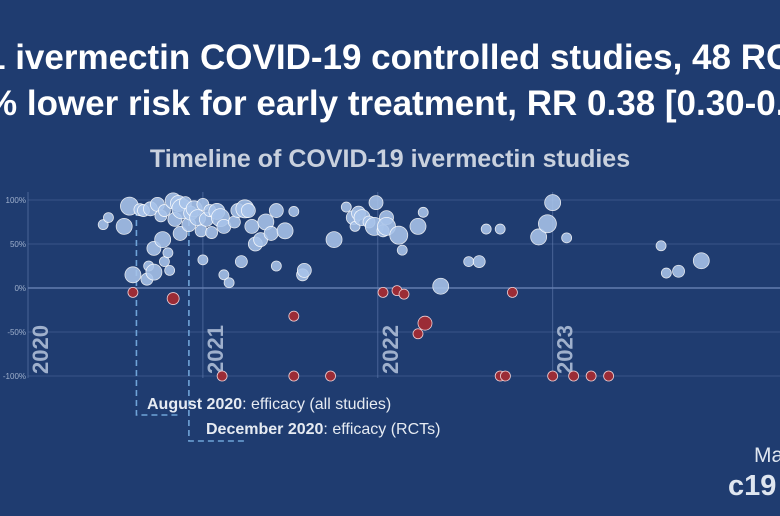 Image resolution: width=780 pixels, height=516 pixels. I want to click on year-label-2020: 2020, so click(40, 349).